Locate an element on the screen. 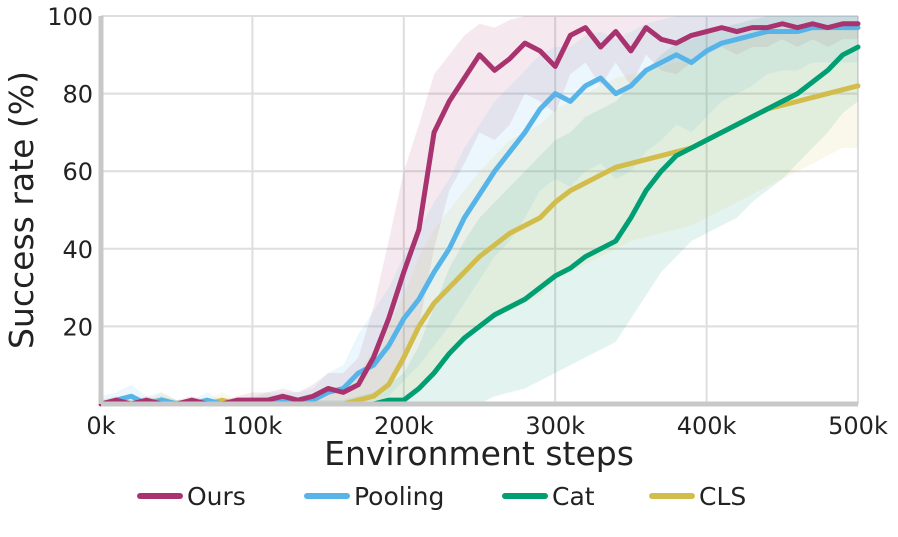  x-tick-label-3: 300k is located at coordinates (555, 426).